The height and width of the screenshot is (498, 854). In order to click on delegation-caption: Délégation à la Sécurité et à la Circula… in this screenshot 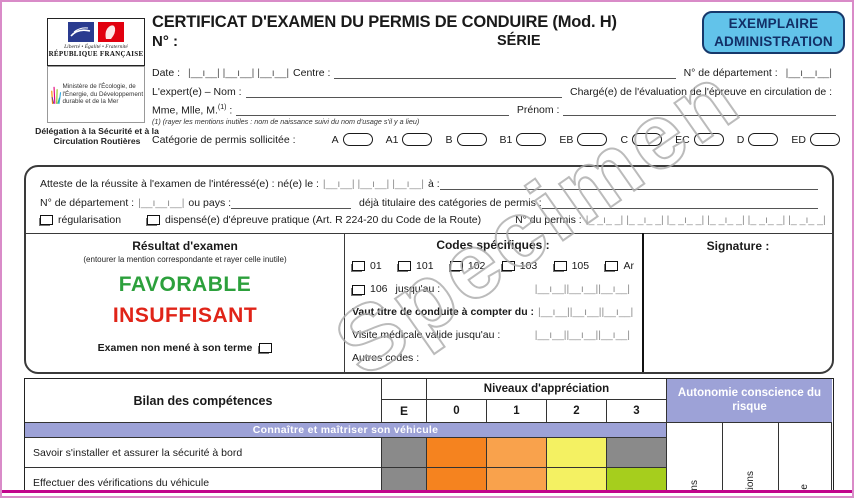, I will do `click(97, 136)`.